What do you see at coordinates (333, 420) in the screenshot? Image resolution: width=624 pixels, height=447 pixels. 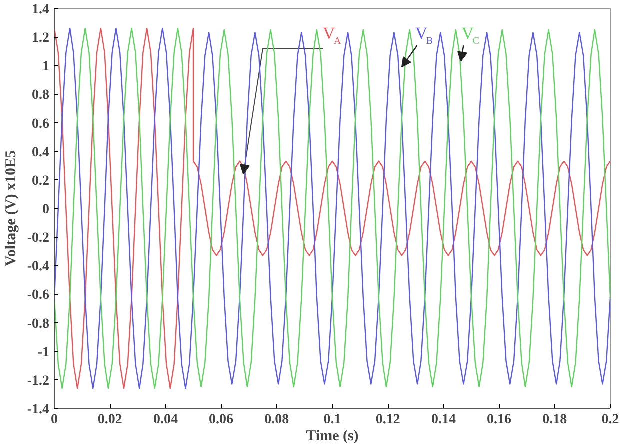 I see `x-tick-label: 0.1` at bounding box center [333, 420].